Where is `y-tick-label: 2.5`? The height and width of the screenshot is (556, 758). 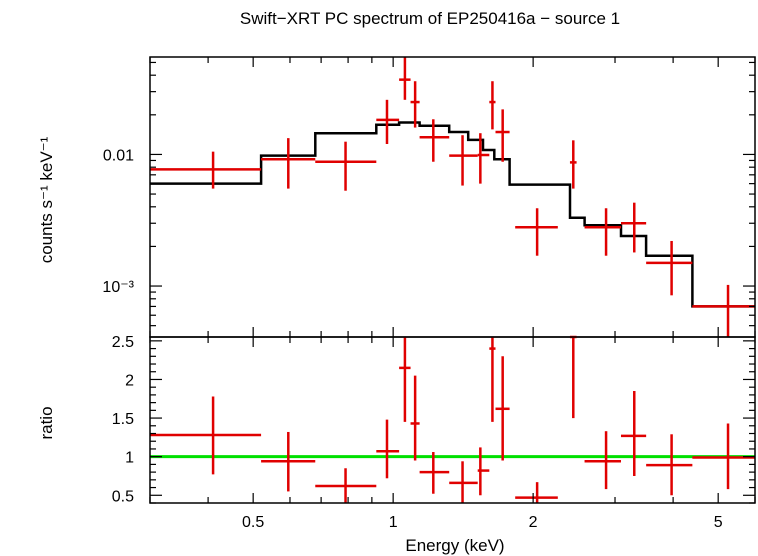 y-tick-label: 2.5 is located at coordinates (123, 342).